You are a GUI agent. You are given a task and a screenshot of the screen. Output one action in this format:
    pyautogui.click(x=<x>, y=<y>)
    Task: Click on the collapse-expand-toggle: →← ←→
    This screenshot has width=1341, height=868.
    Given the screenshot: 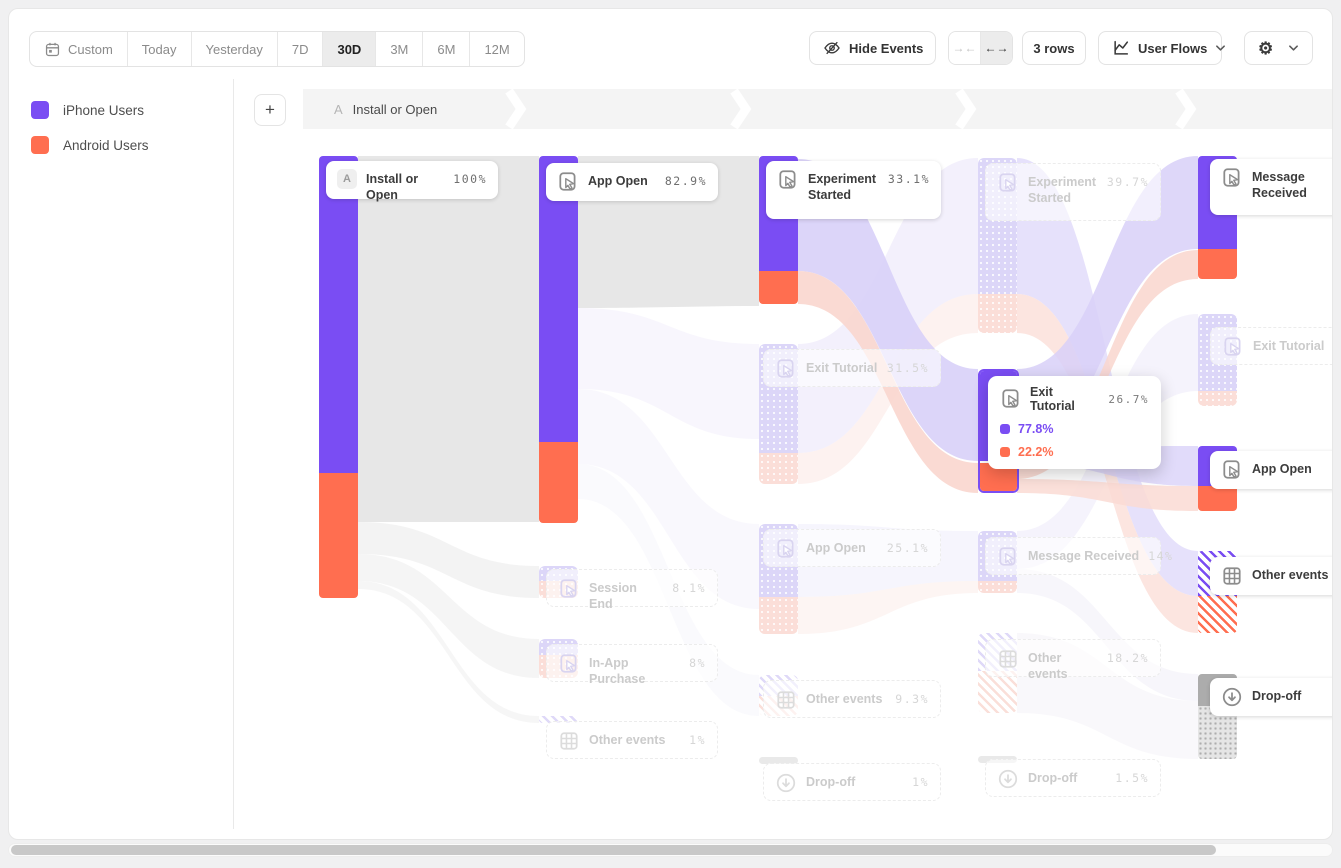 What is the action you would take?
    pyautogui.click(x=980, y=48)
    